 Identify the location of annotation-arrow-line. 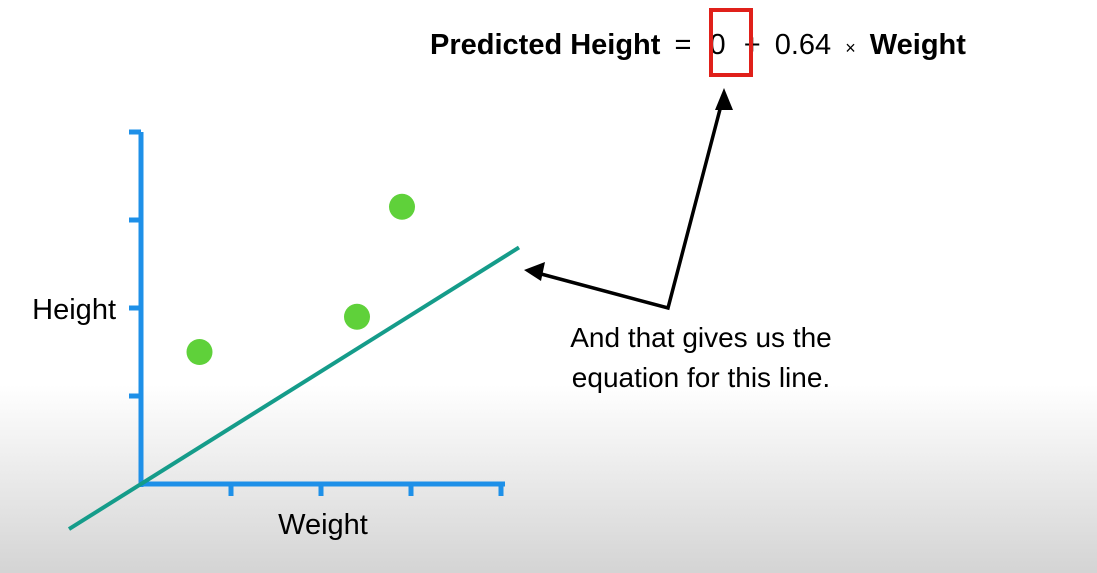
(627, 202).